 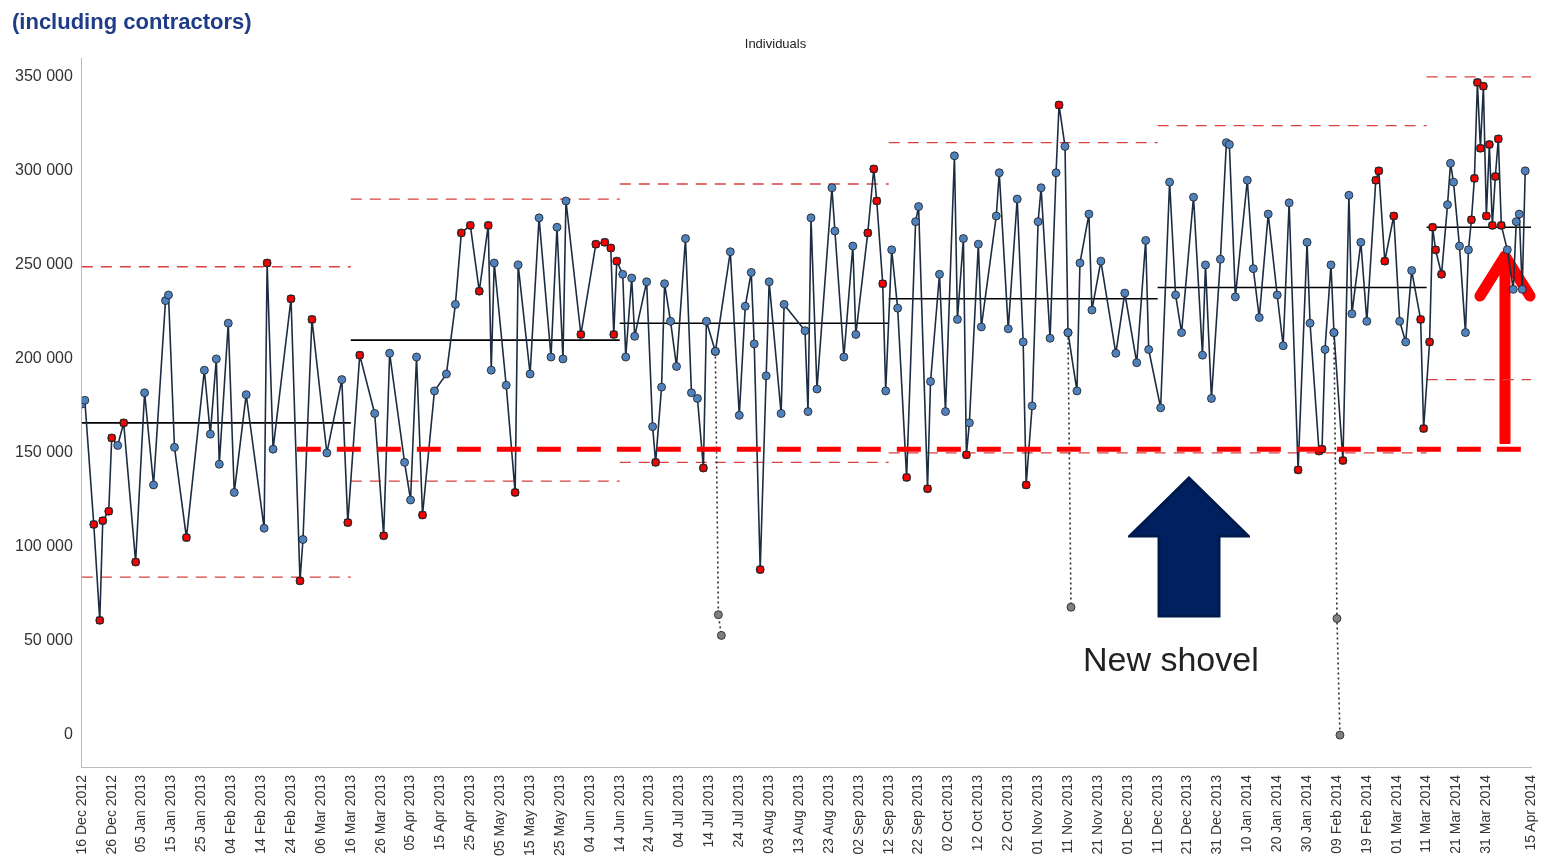 I want to click on x-tick-label: 13 Aug 2013, so click(x=797, y=814).